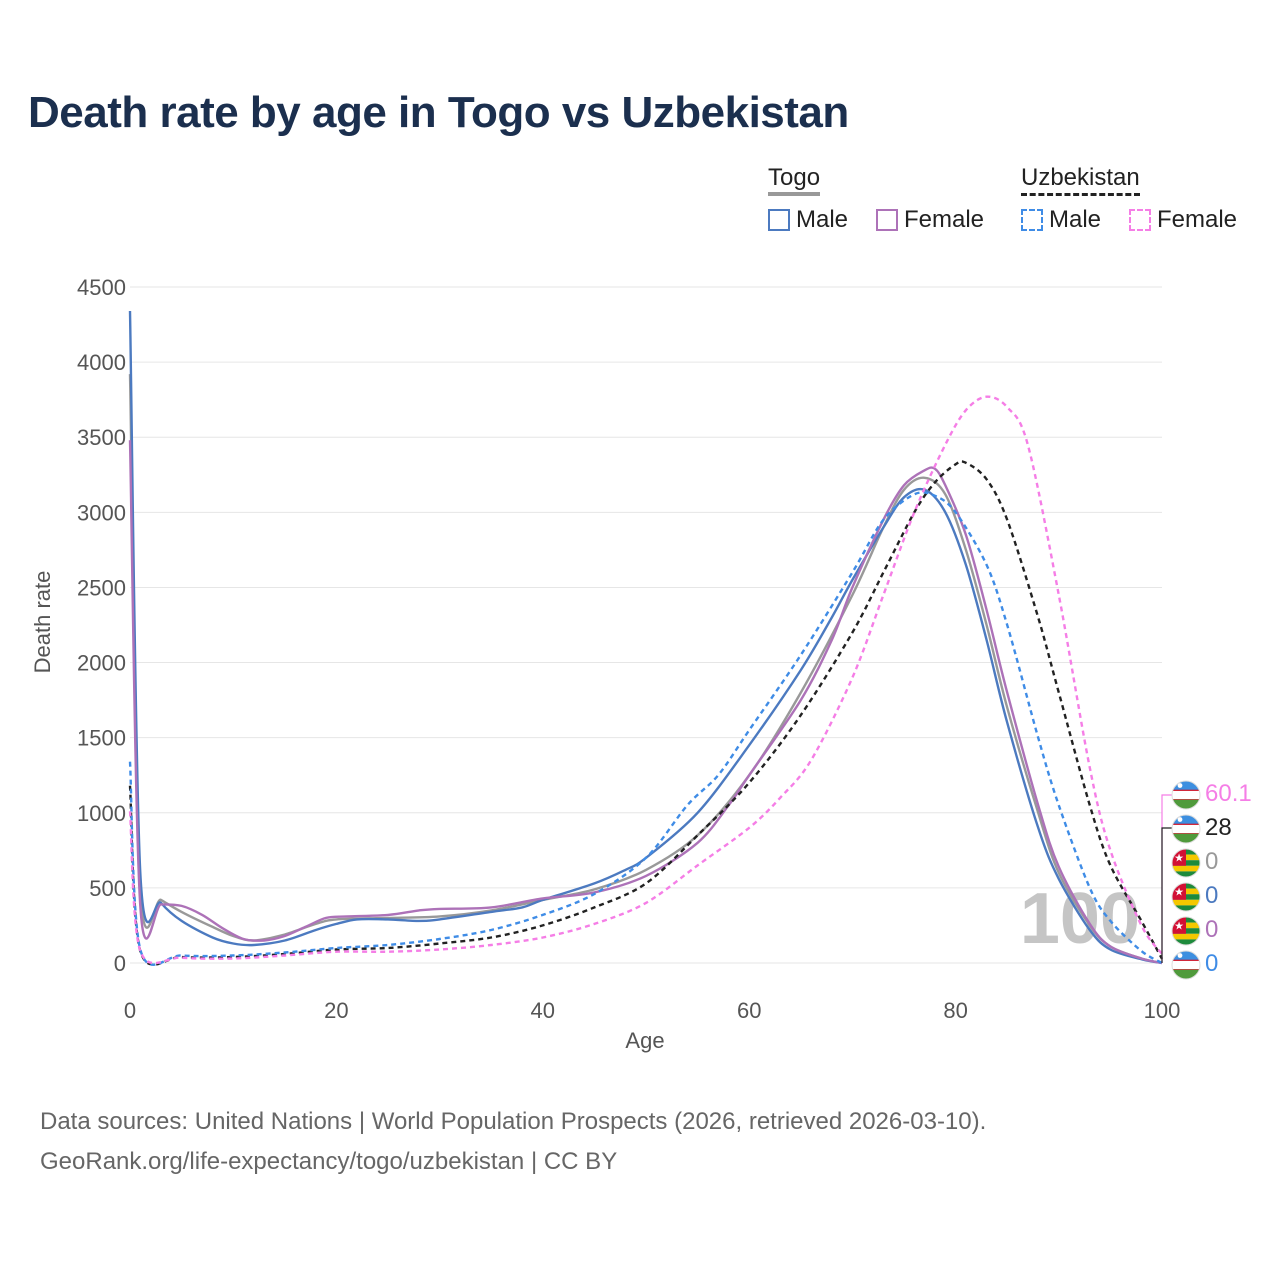  I want to click on y-tick-label: 4500, so click(101, 287).